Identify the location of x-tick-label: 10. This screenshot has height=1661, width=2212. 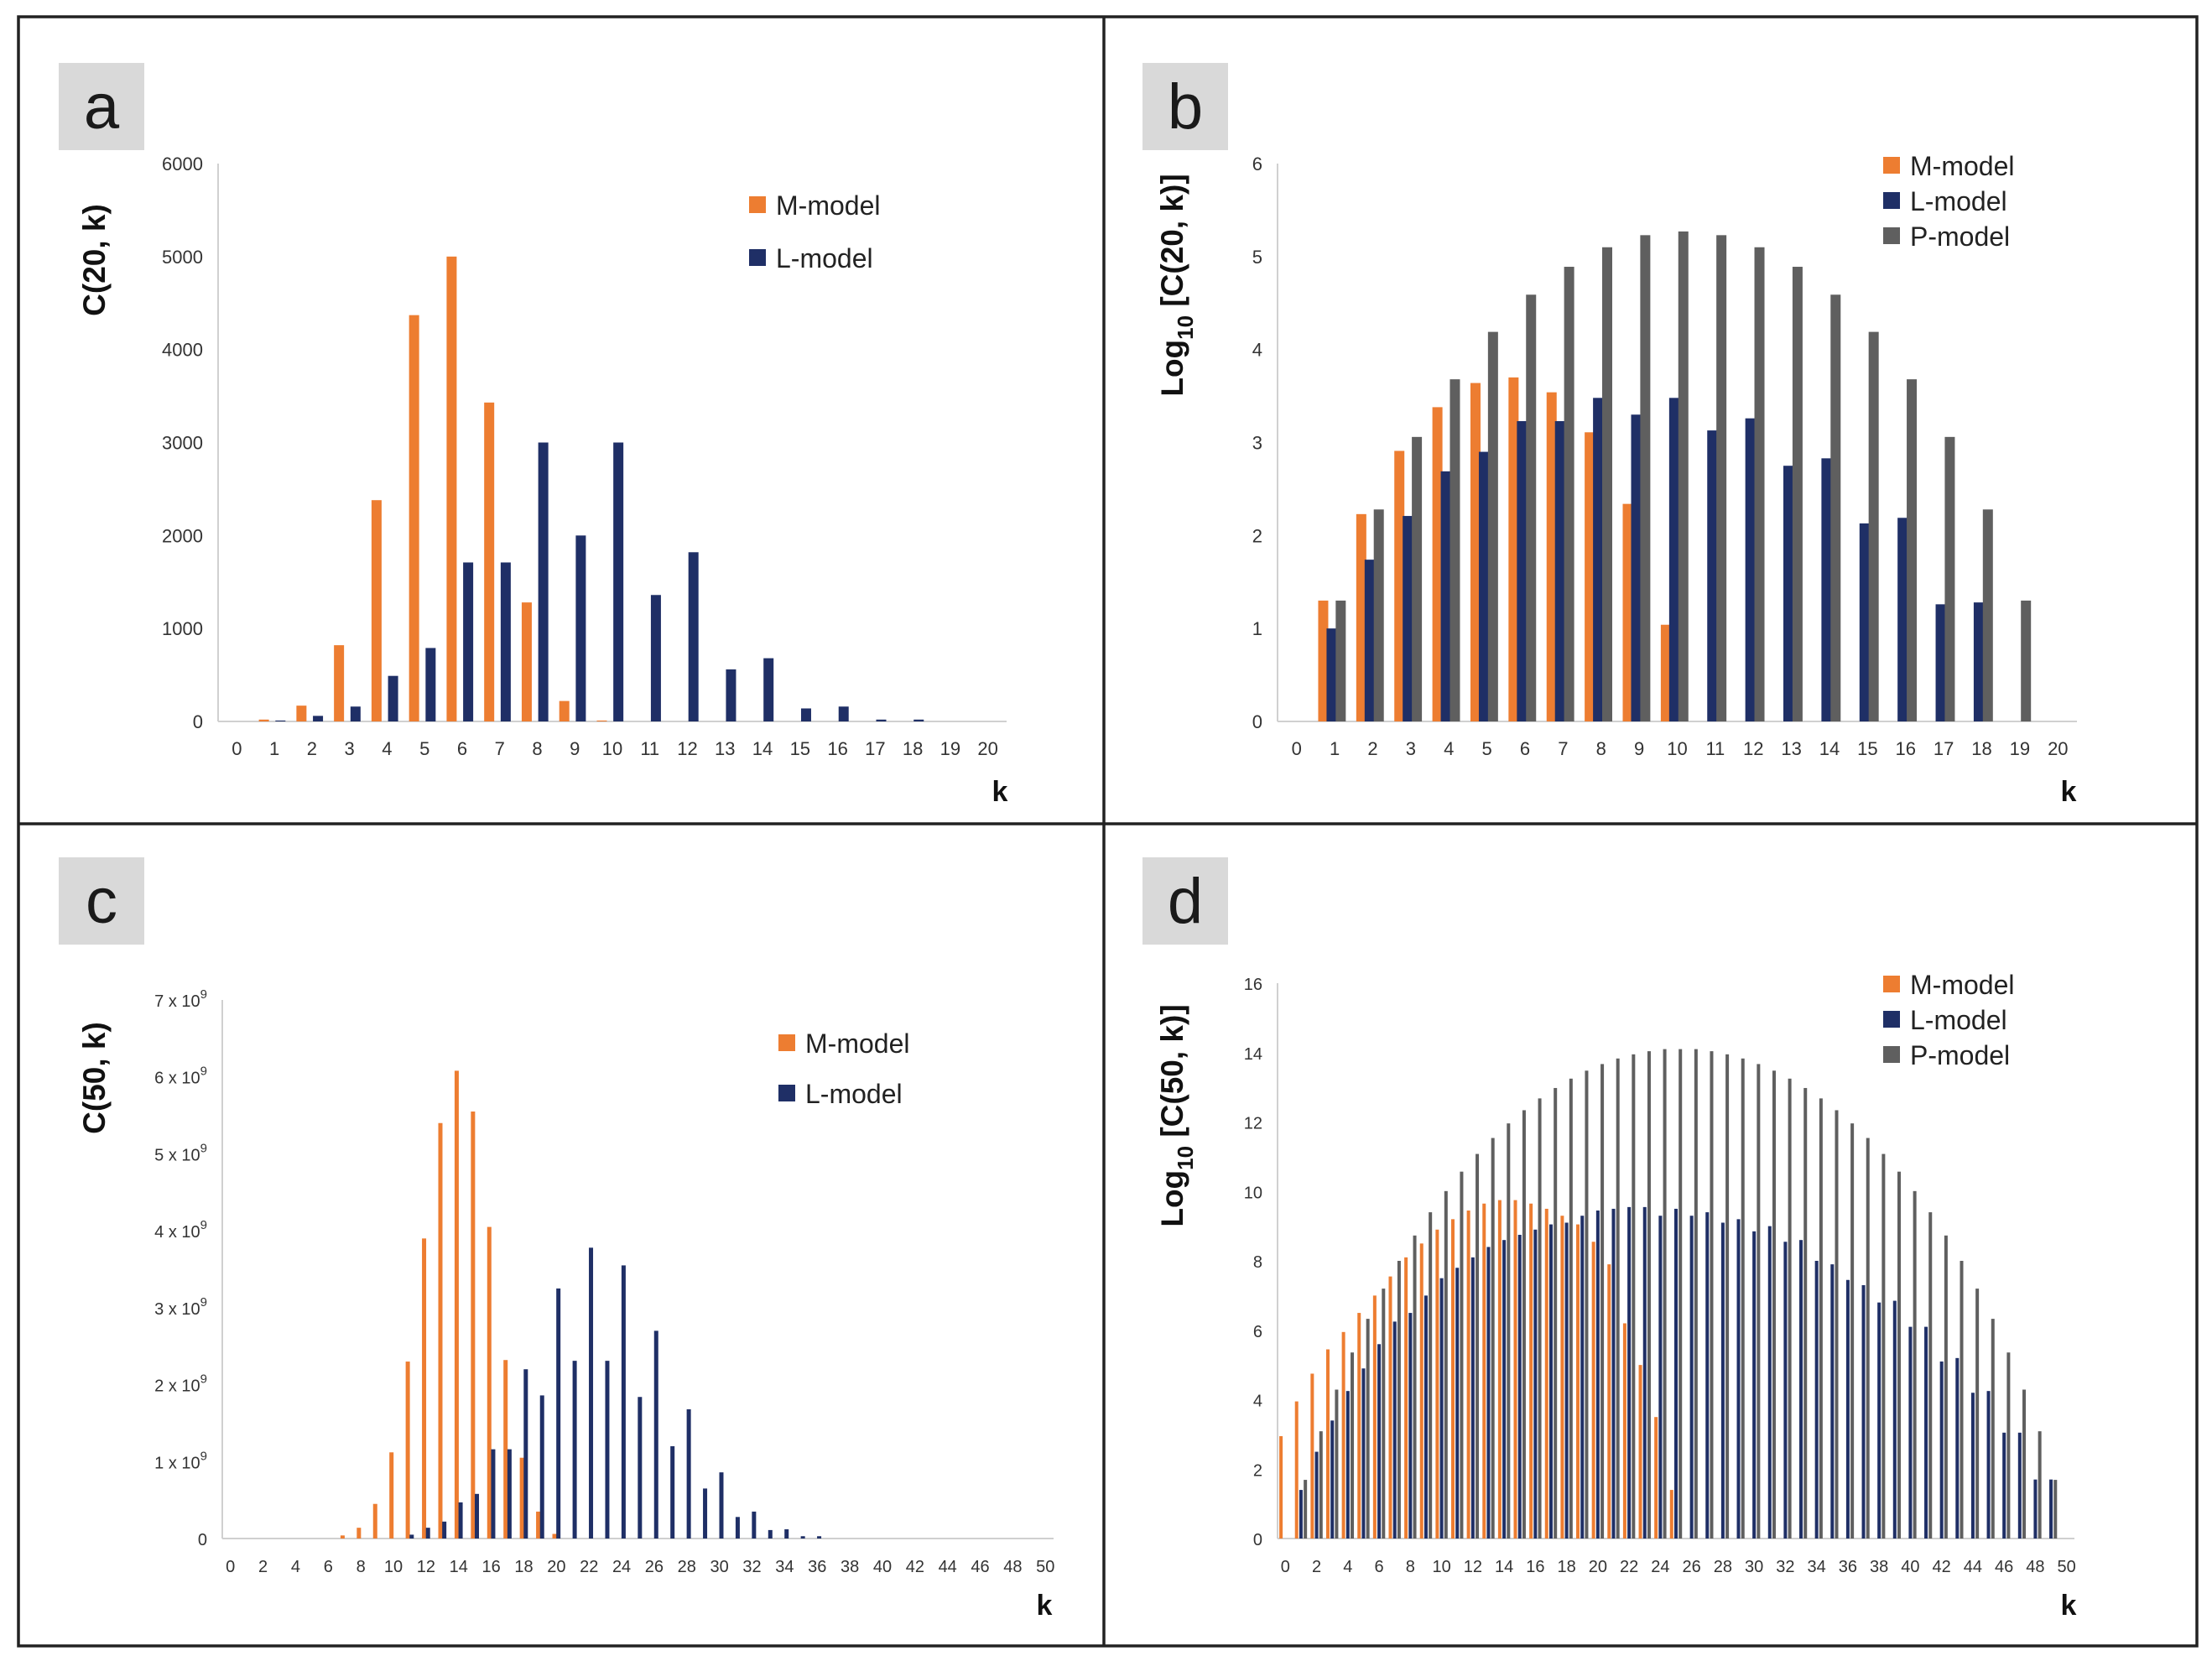
(612, 749).